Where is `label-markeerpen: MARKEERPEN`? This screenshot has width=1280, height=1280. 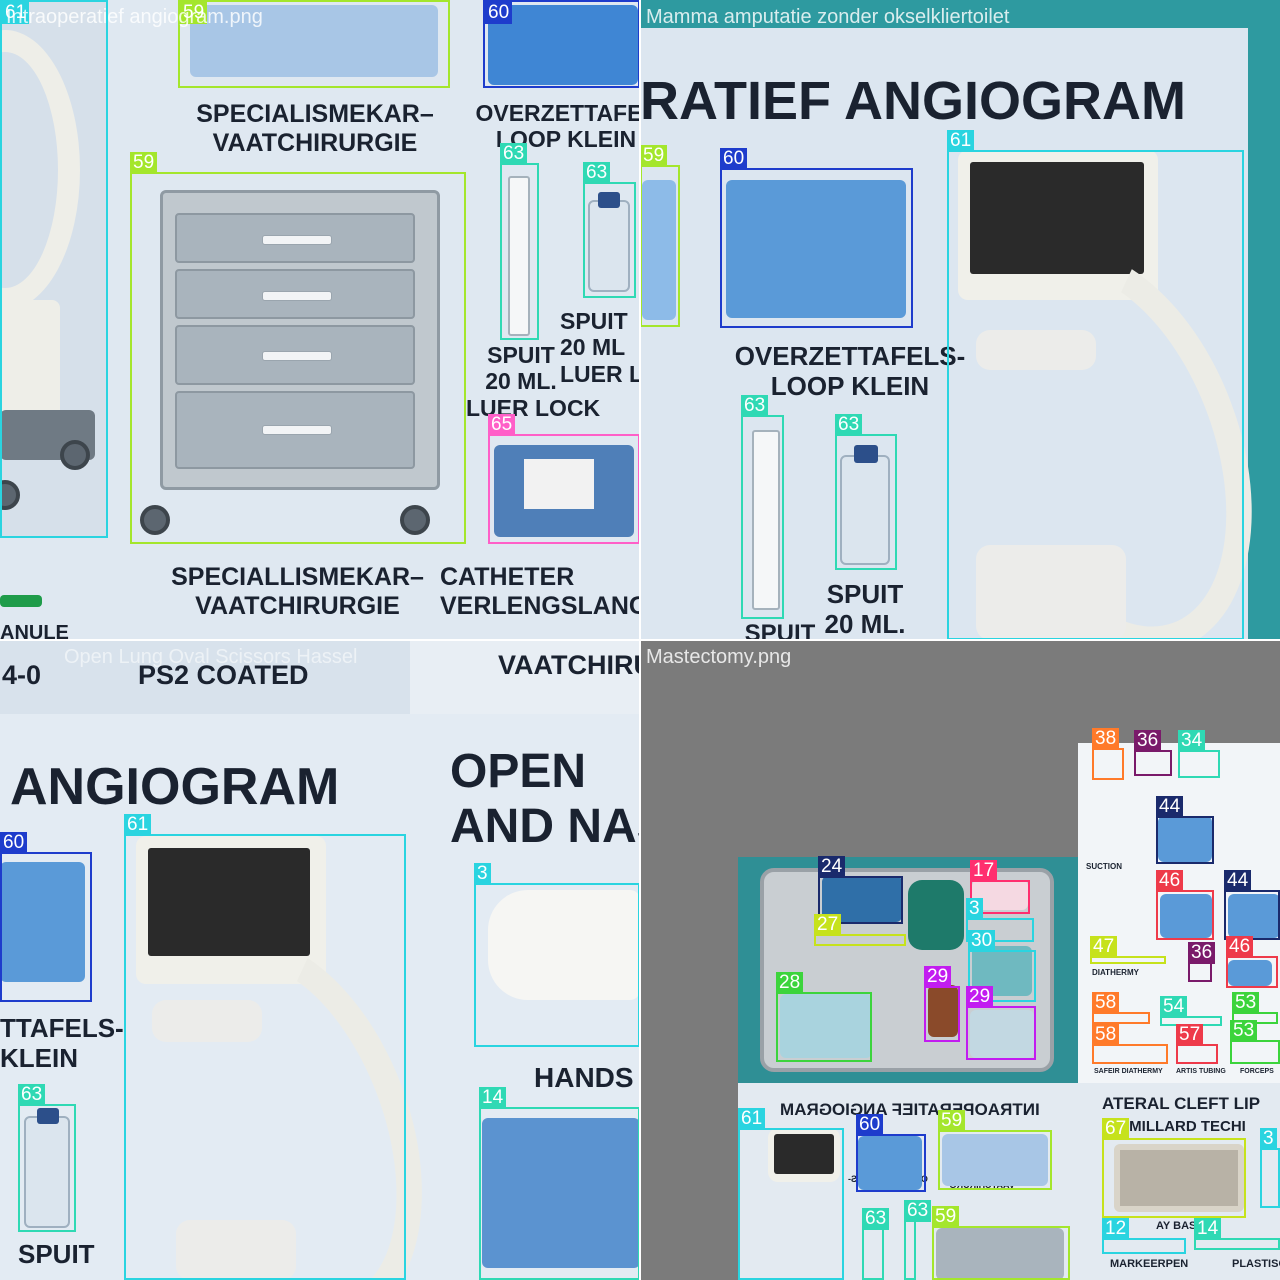 label-markeerpen: MARKEERPEN is located at coordinates (1149, 1264).